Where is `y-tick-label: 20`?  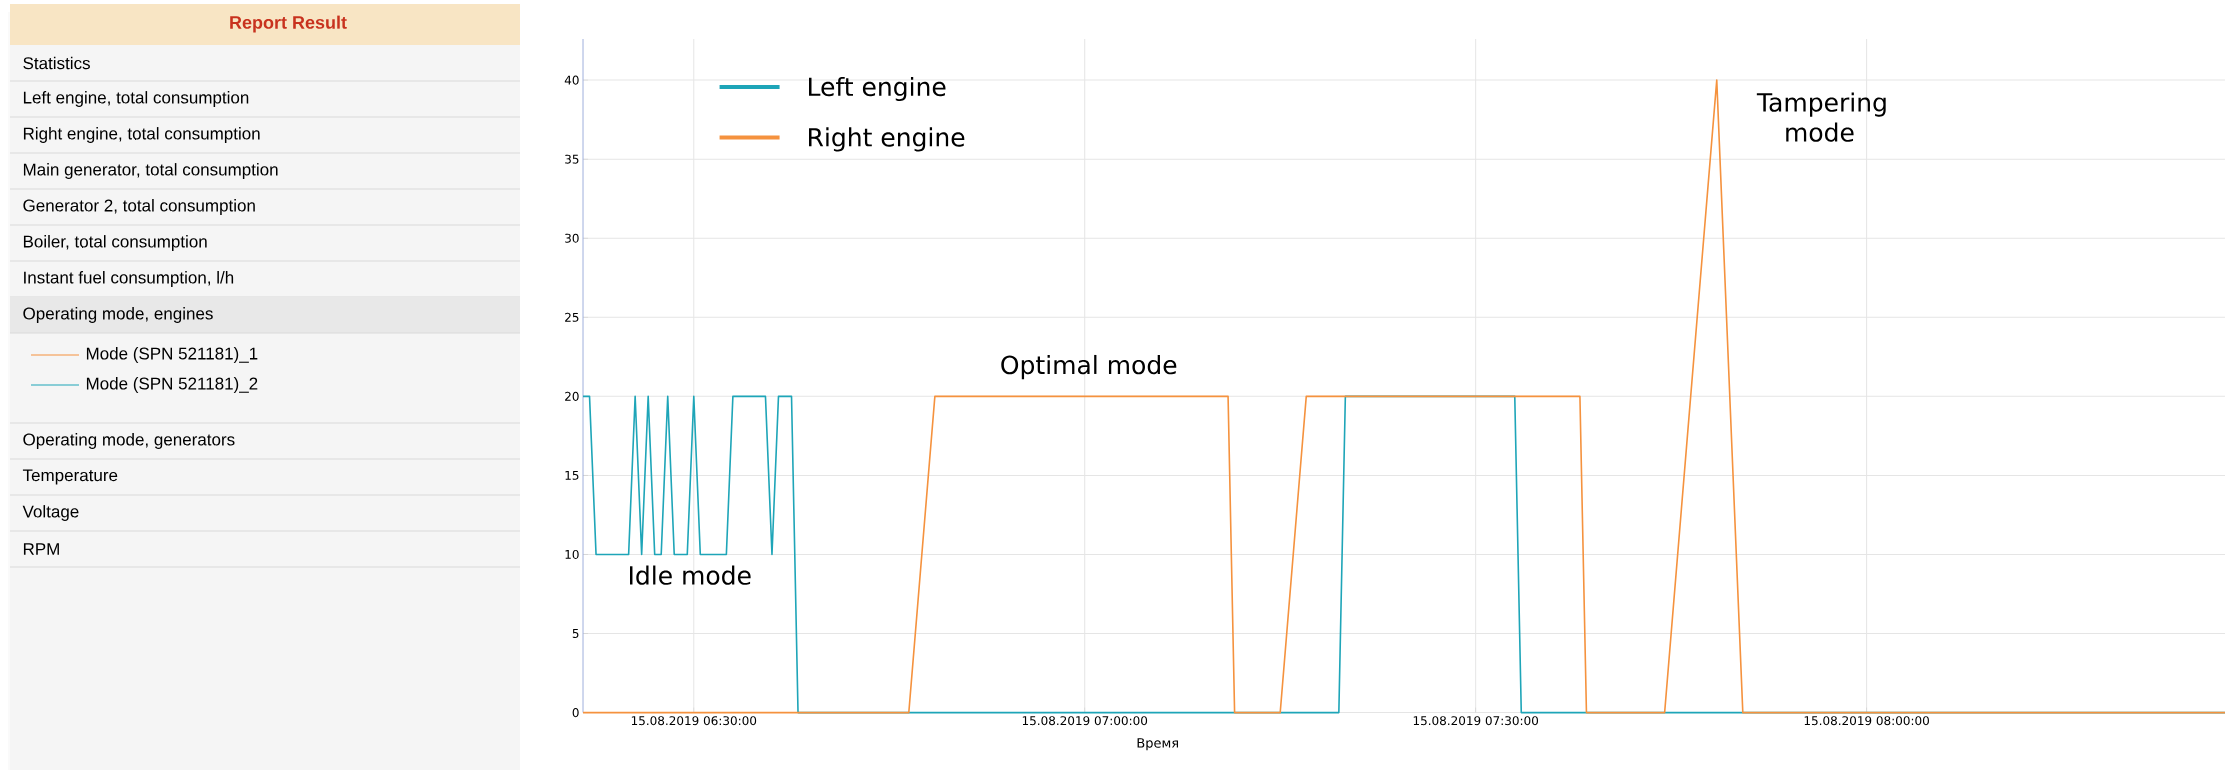
y-tick-label: 20 is located at coordinates (572, 396).